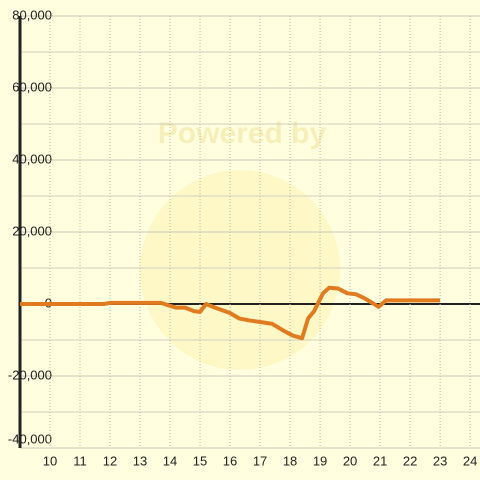 This screenshot has height=480, width=480. What do you see at coordinates (410, 460) in the screenshot?
I see `x-tick-label: 22` at bounding box center [410, 460].